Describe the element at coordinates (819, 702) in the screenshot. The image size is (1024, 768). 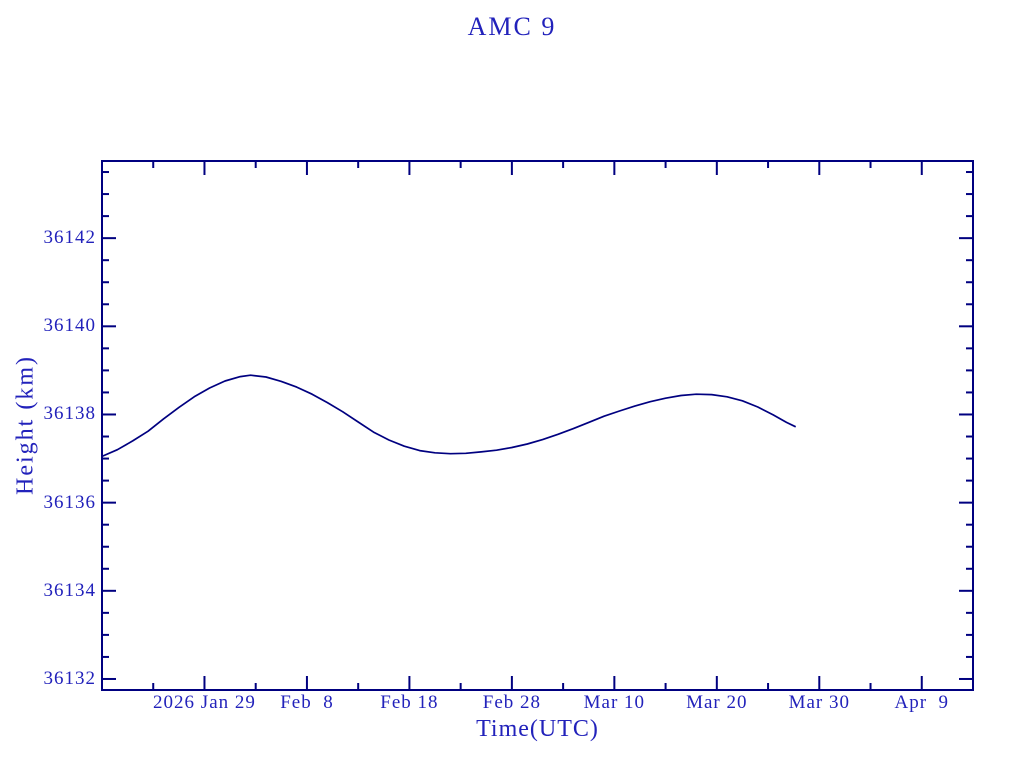
I see `x-tick-label: Mar 30` at that location.